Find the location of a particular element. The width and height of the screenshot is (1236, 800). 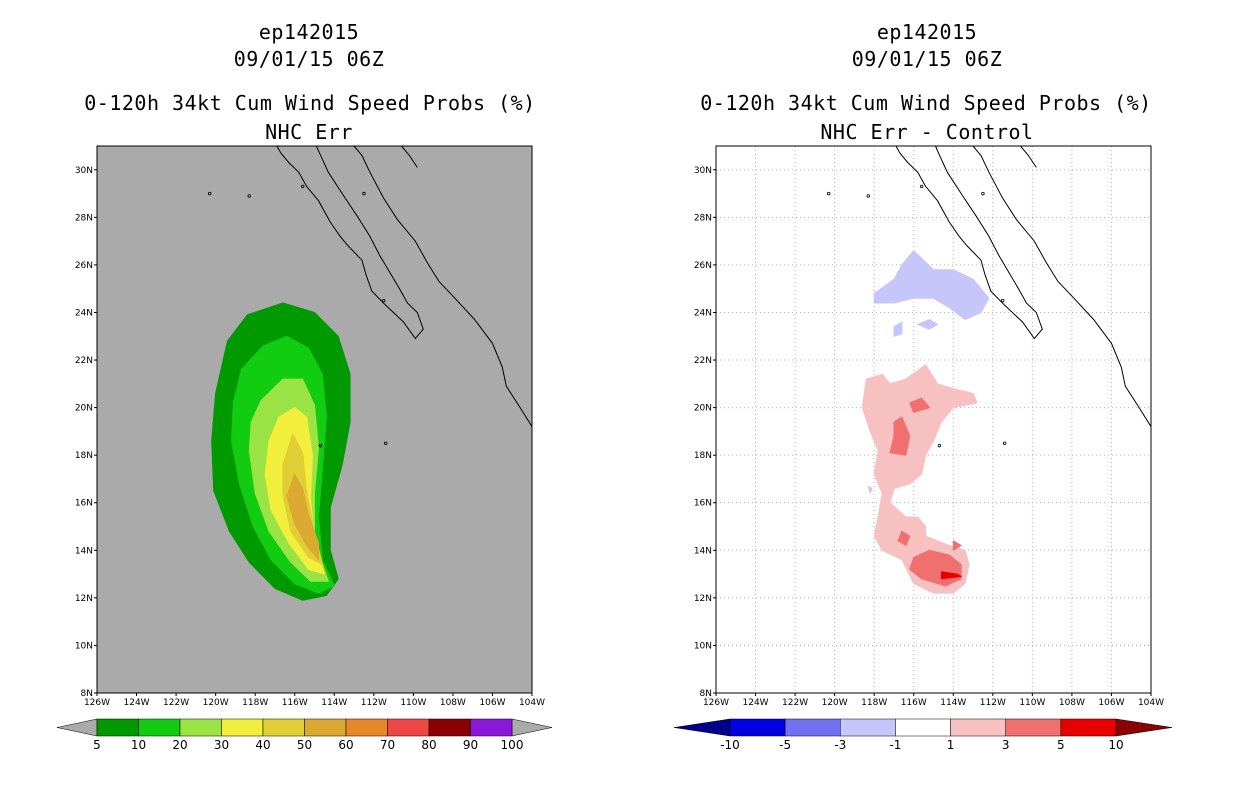

left-xtick-label: 122W is located at coordinates (176, 703).